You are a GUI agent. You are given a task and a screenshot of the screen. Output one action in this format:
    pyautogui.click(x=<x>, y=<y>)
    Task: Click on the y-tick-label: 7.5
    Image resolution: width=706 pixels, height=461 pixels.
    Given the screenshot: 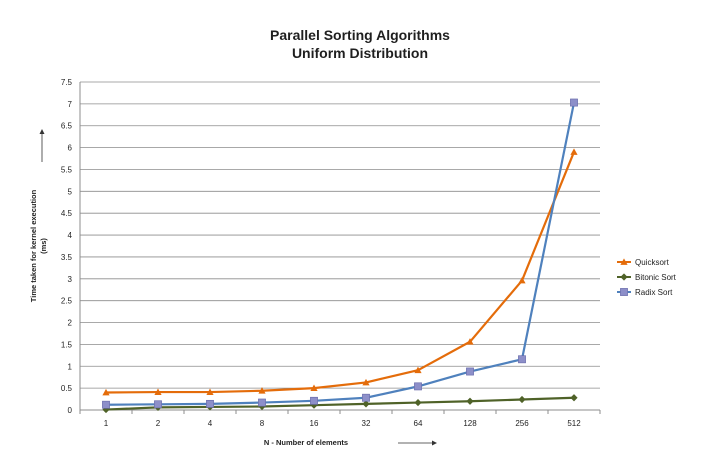 What is the action you would take?
    pyautogui.click(x=67, y=82)
    